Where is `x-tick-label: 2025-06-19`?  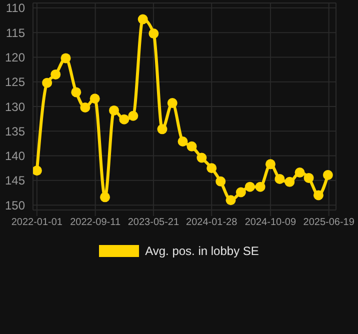
x-tick-label: 2025-06-19 is located at coordinates (329, 222).